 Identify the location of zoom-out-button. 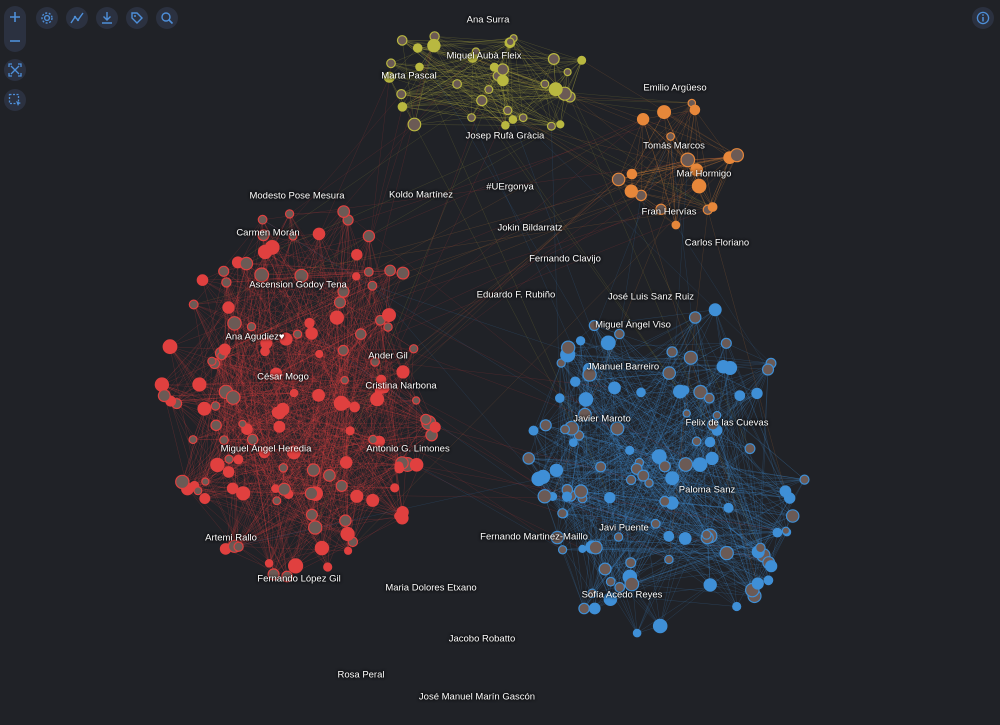
(15, 41).